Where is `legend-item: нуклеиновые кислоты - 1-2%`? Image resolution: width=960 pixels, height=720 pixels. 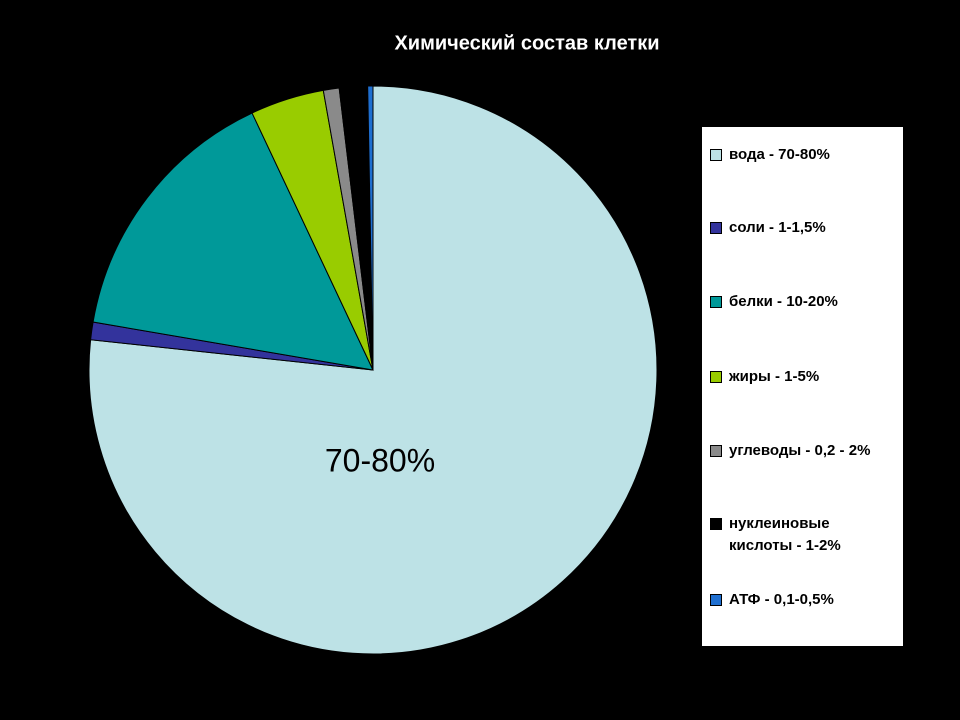 legend-item: нуклеиновые кислоты - 1-2% is located at coordinates (784, 535).